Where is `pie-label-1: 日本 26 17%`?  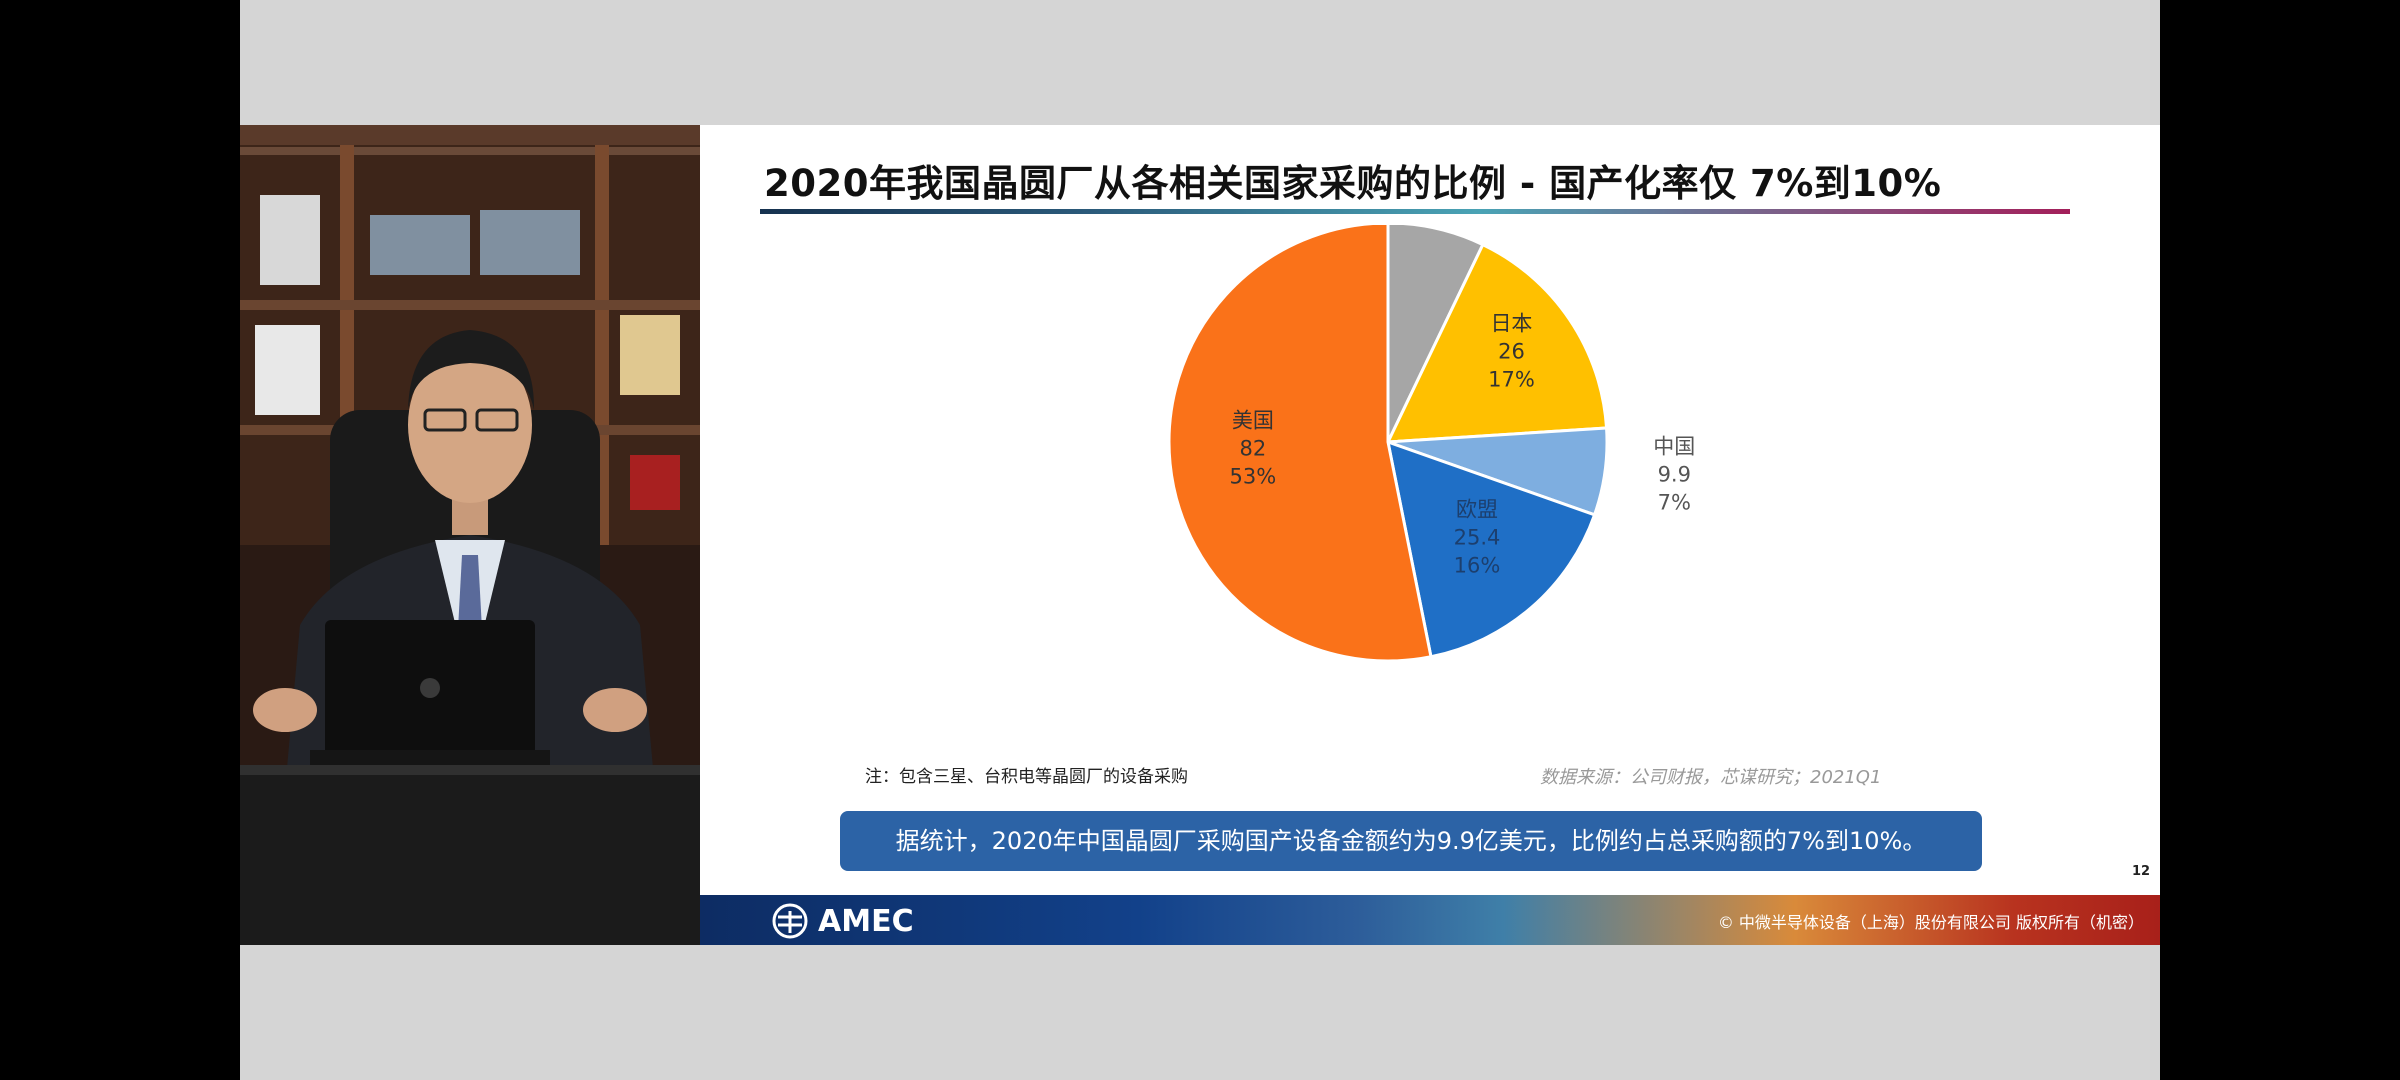 pie-label-1: 日本 26 17% is located at coordinates (1511, 352).